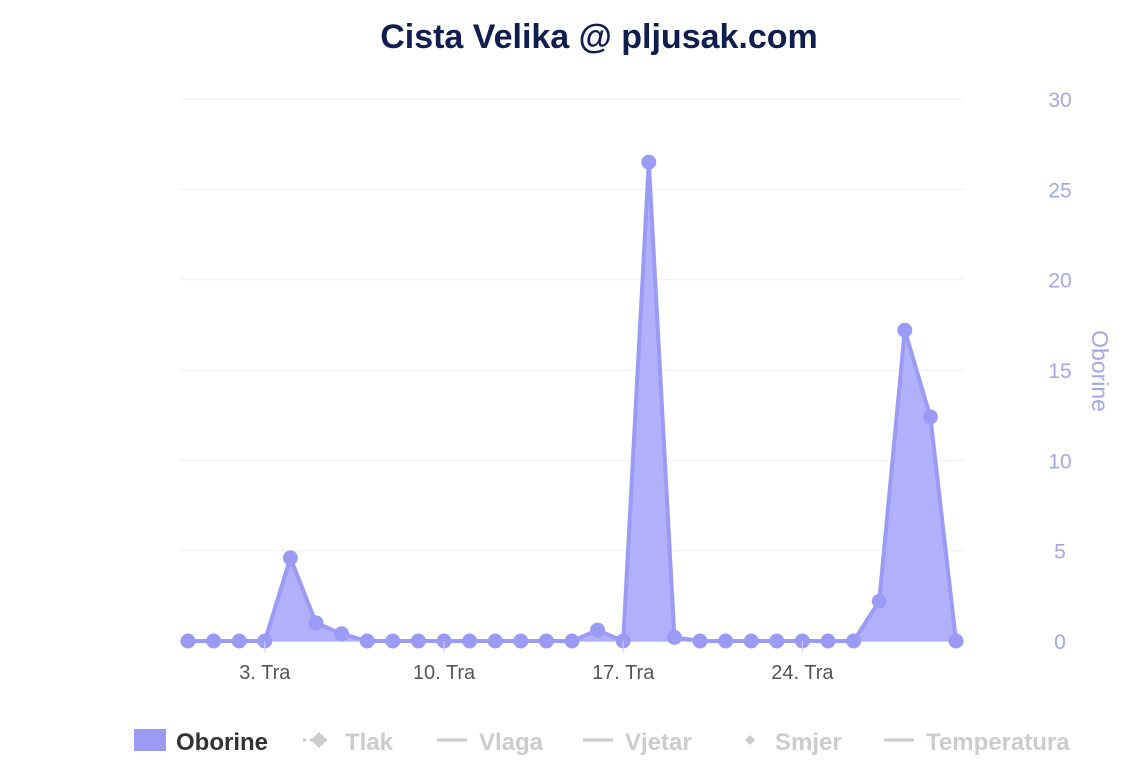  What do you see at coordinates (511, 742) in the screenshot?
I see `legend-label: Vlaga` at bounding box center [511, 742].